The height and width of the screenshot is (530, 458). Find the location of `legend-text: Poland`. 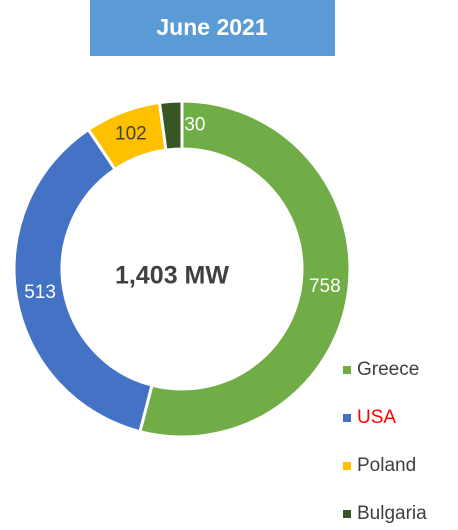

legend-text: Poland is located at coordinates (386, 465).